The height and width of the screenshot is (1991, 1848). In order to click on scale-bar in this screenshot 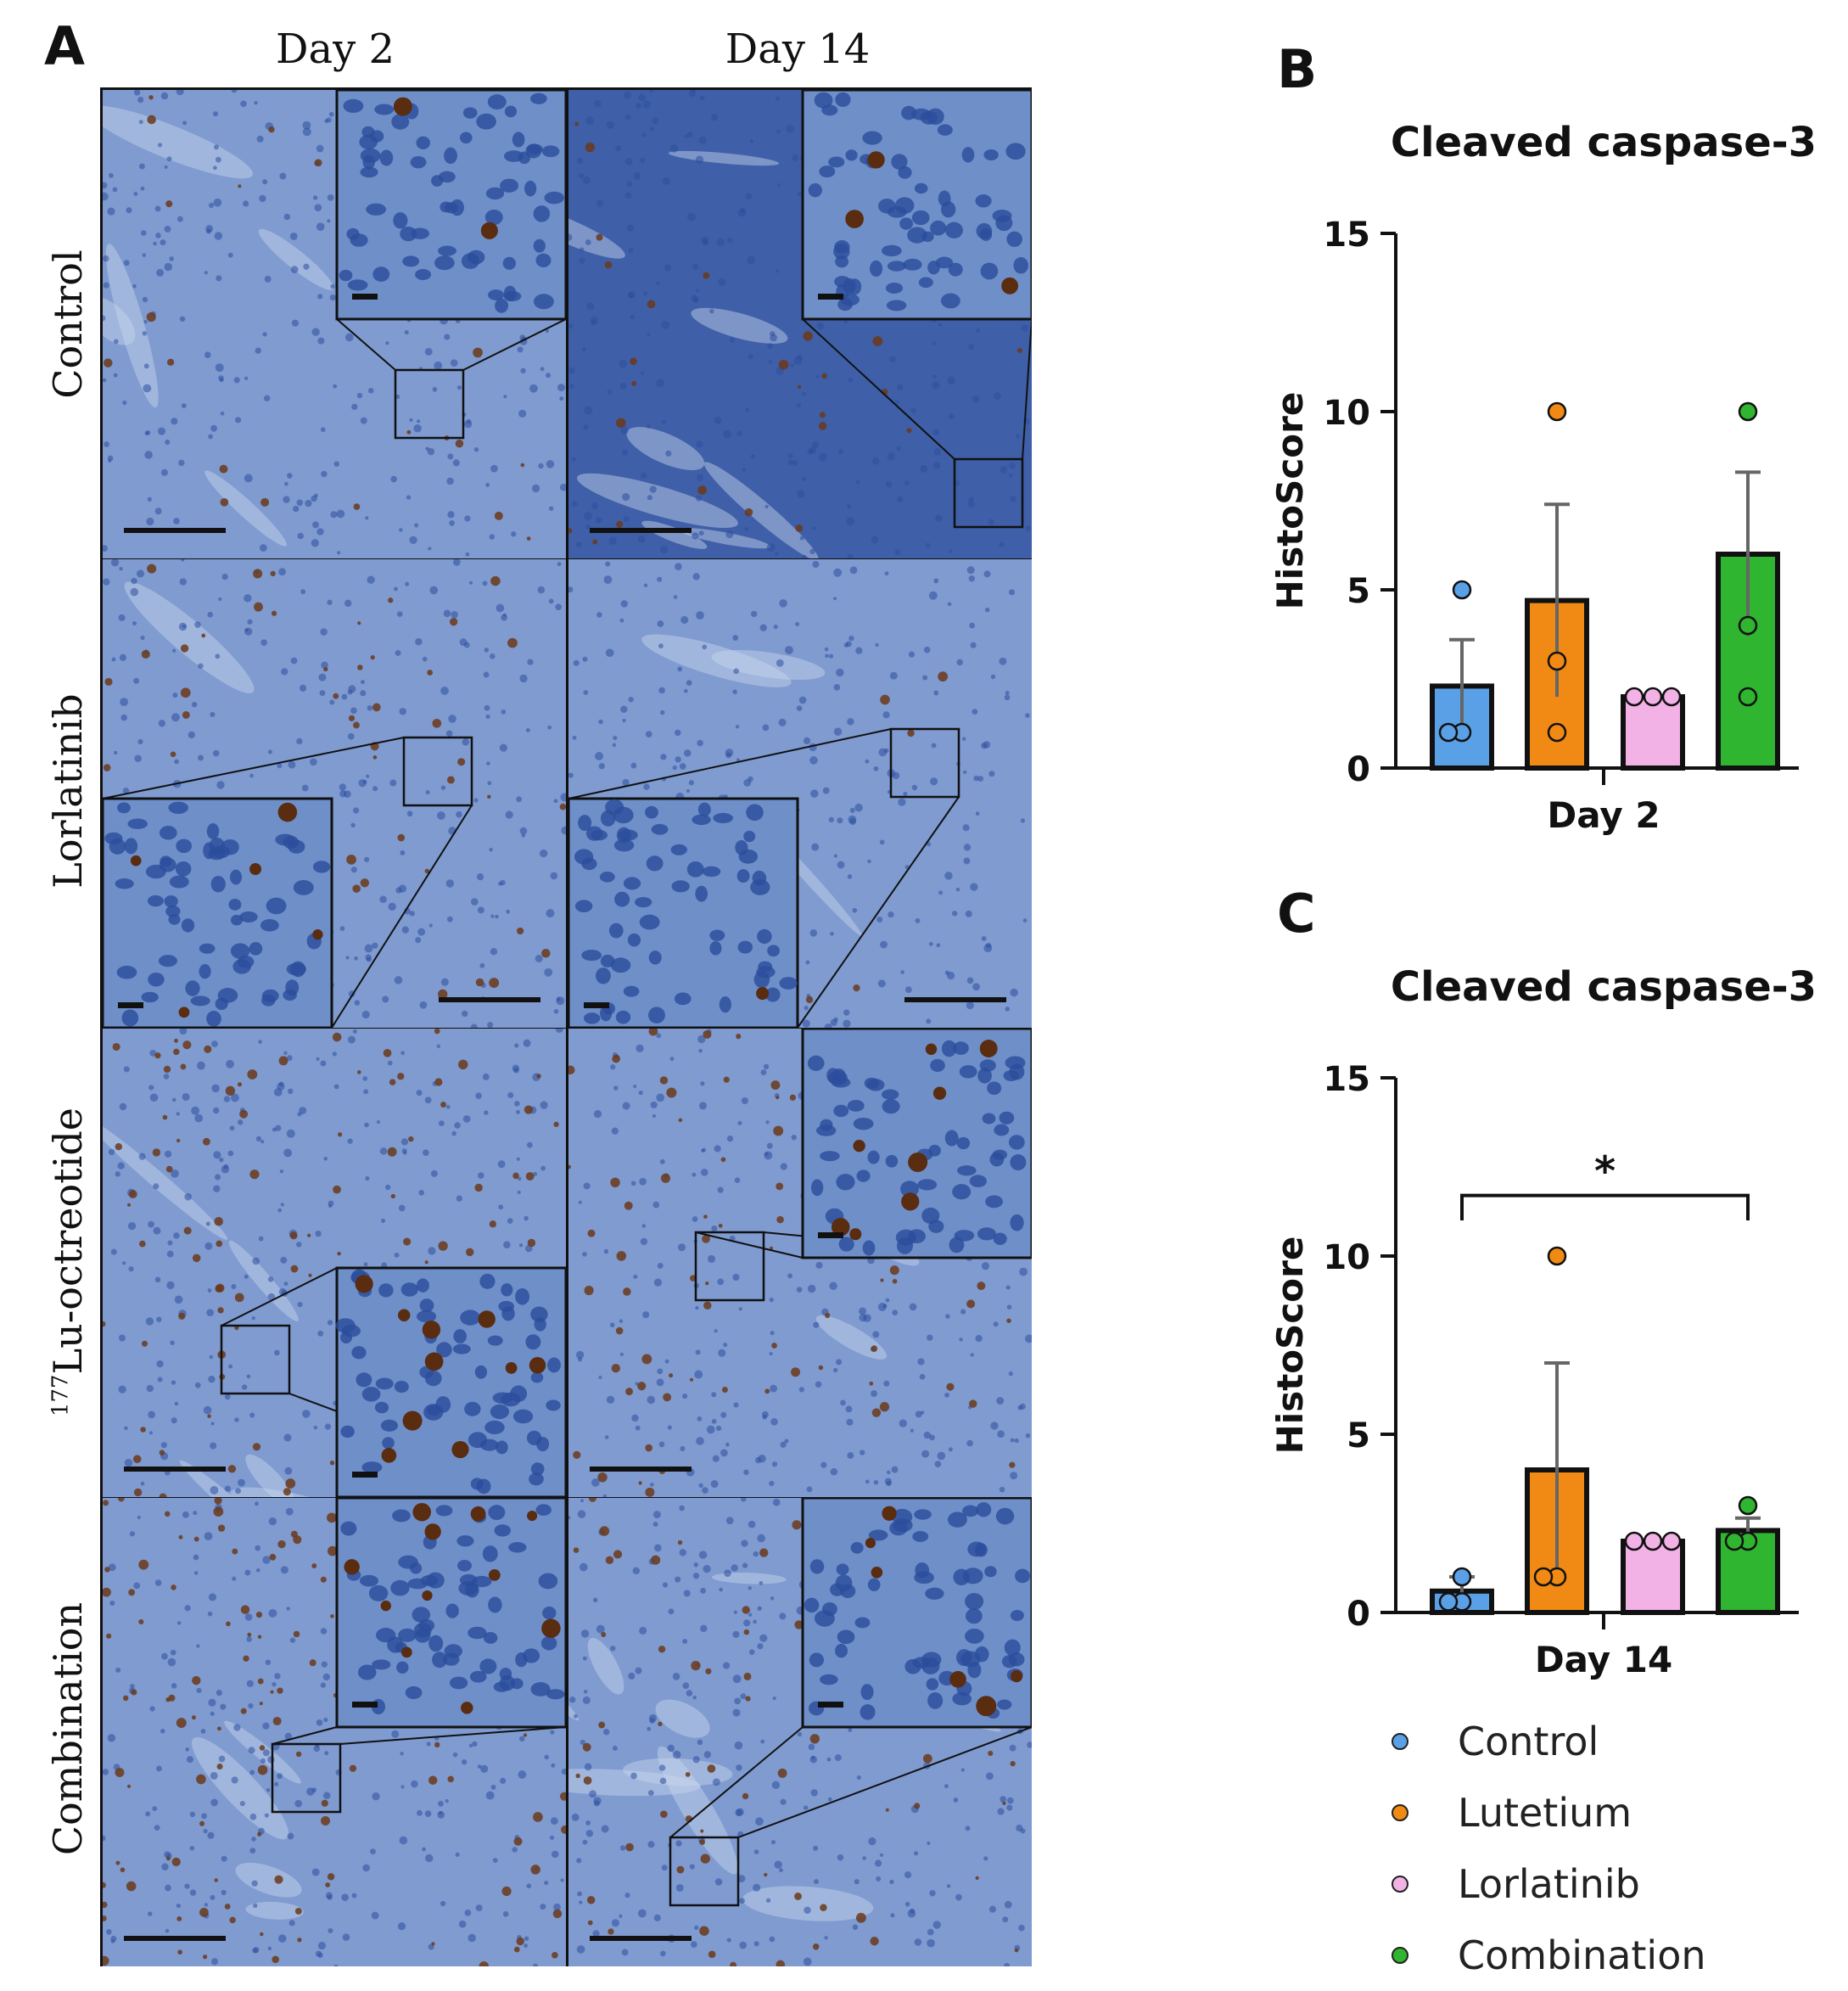, I will do `click(490, 999)`.